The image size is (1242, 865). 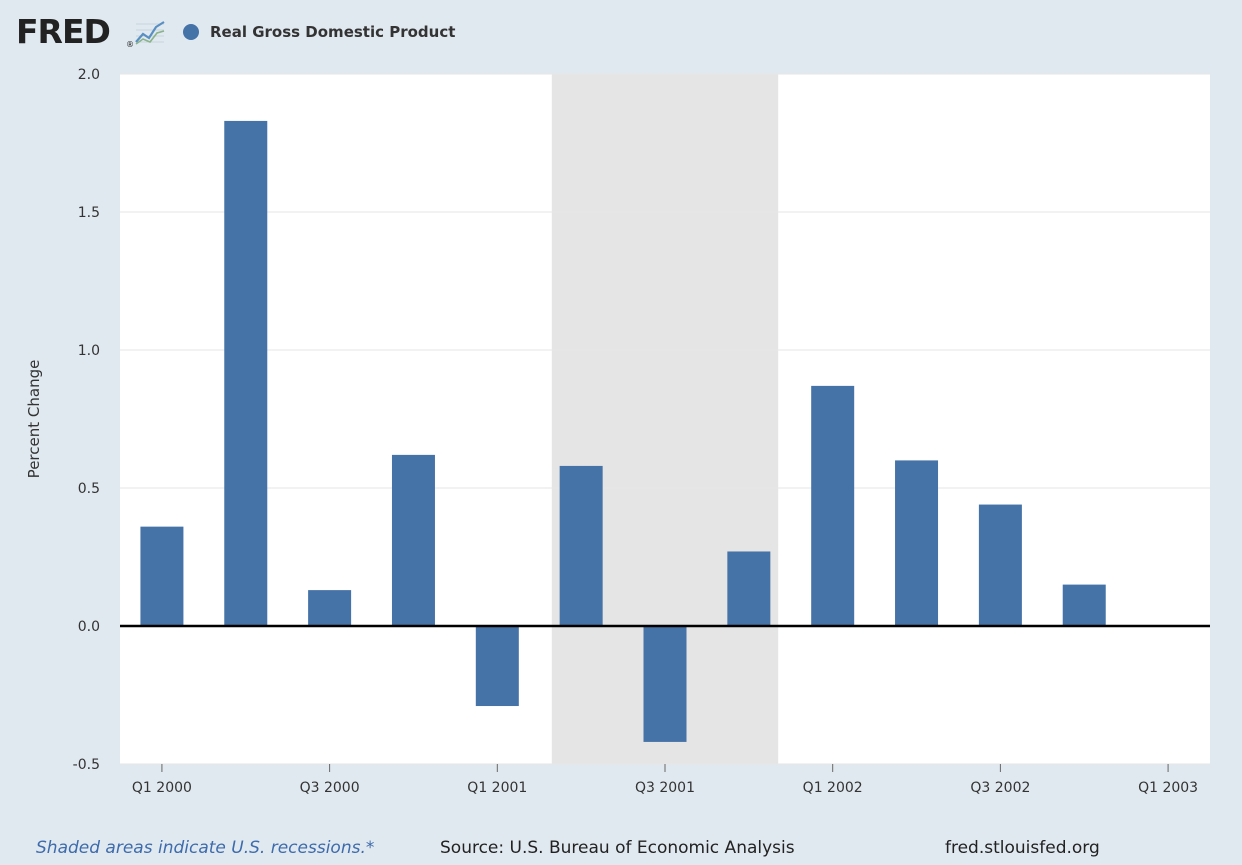 What do you see at coordinates (497, 788) in the screenshot?
I see `x-tick-label: Q1 2001` at bounding box center [497, 788].